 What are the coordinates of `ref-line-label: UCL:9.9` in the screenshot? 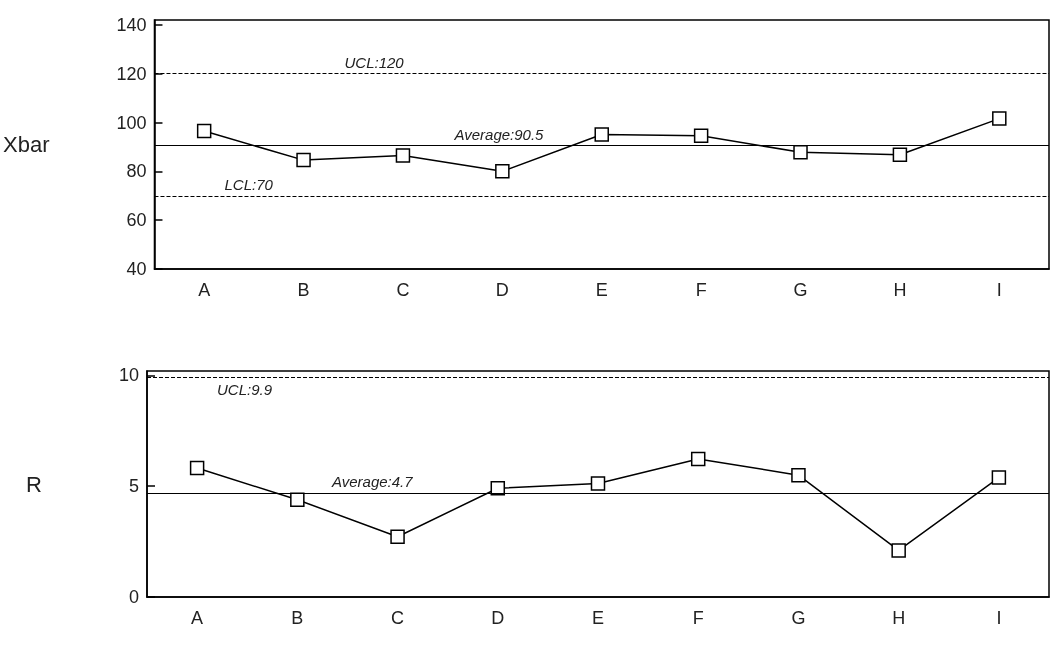 It's located at (245, 389).